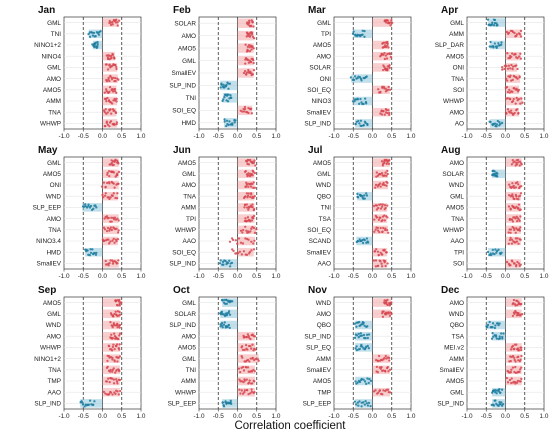 This screenshot has height=435, width=550. Describe the element at coordinates (456, 359) in the screenshot. I see `index-label: AMM` at that location.